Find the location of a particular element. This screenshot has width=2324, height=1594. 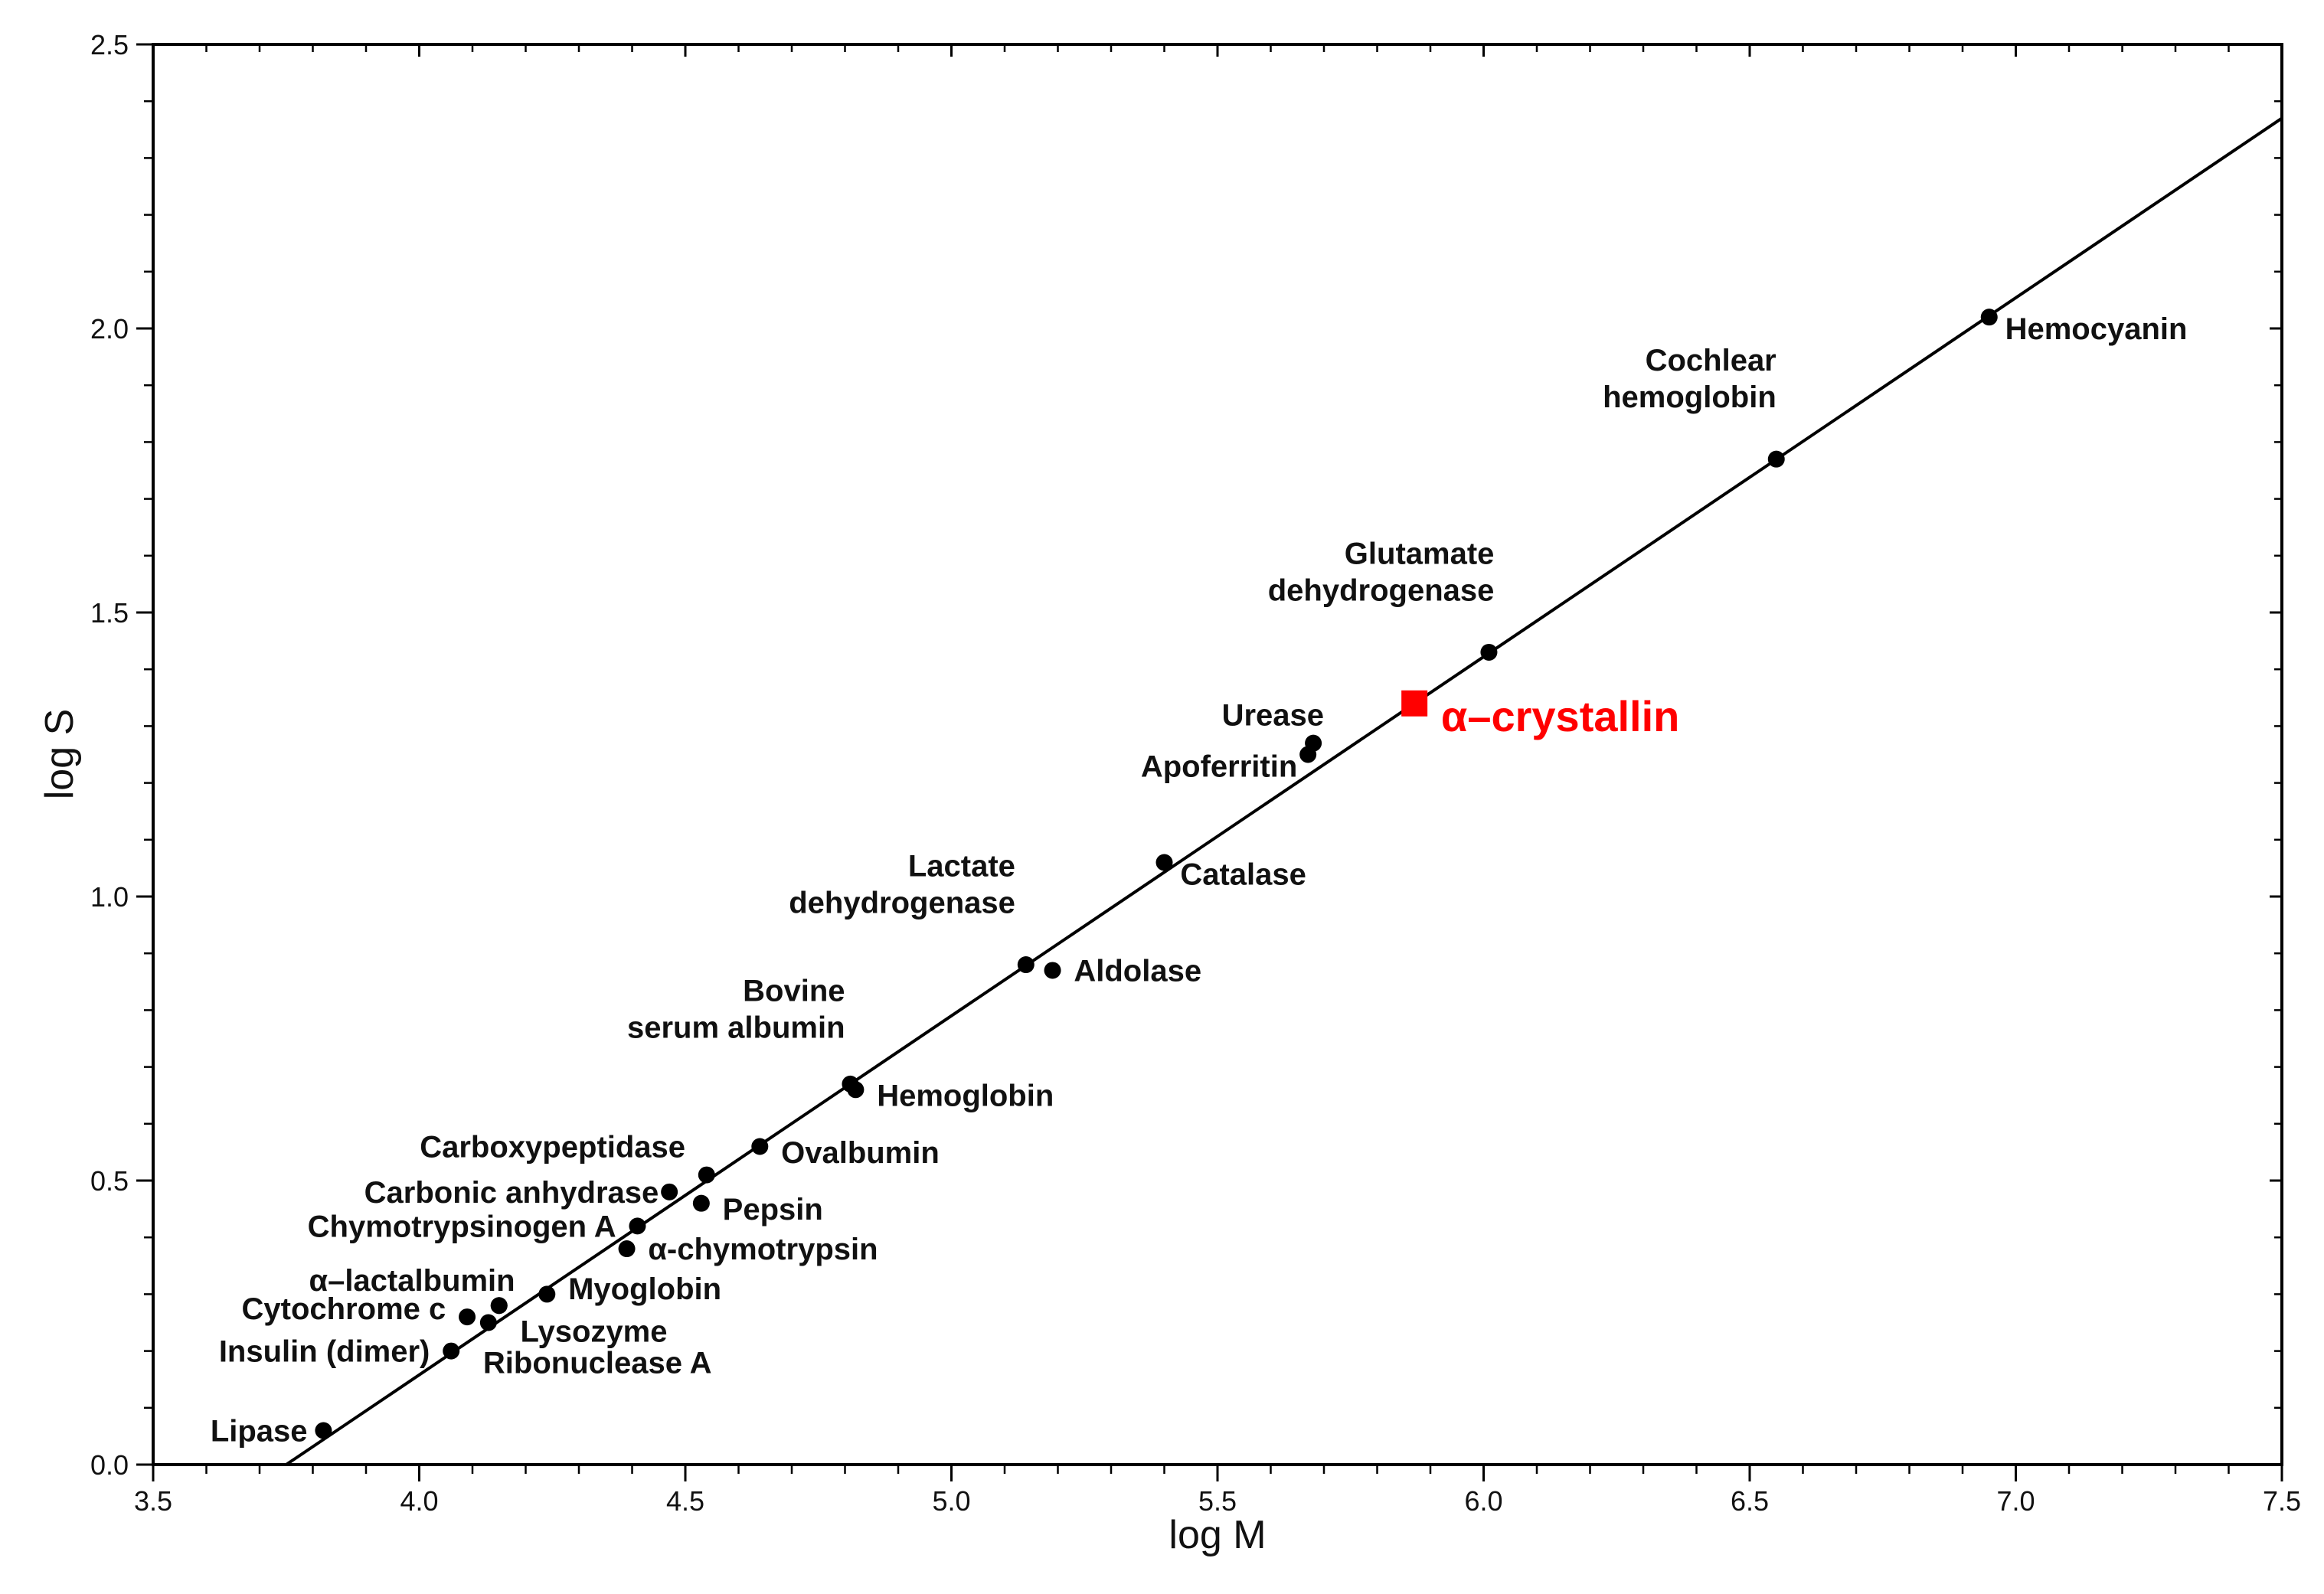

y-axis-title: log S is located at coordinates (60, 754).